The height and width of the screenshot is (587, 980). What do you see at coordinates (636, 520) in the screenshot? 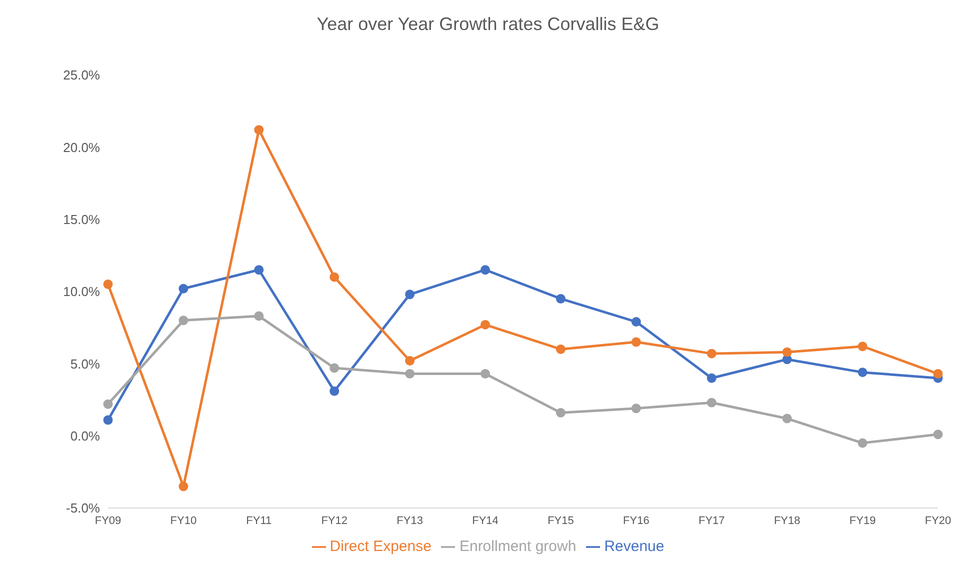
I see `x-tick-label: FY16` at bounding box center [636, 520].